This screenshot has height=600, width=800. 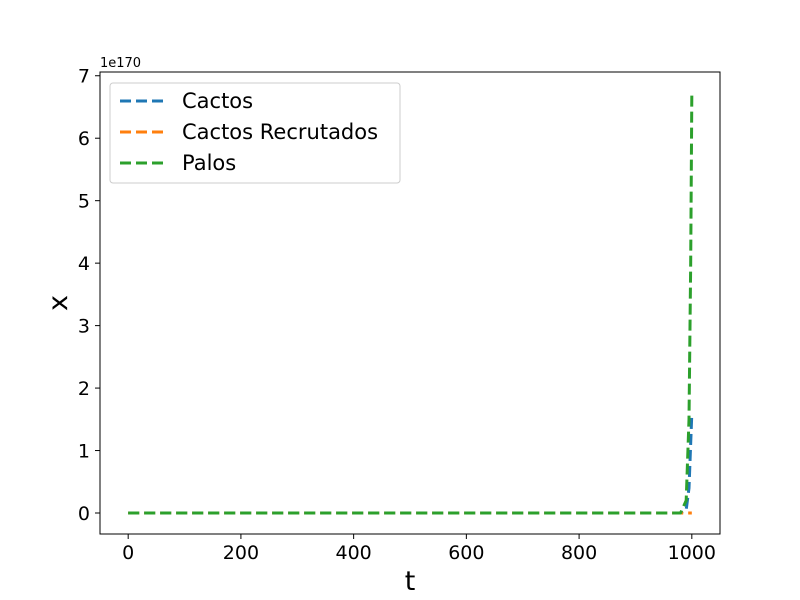 What do you see at coordinates (217, 101) in the screenshot?
I see `legend-label-1: Cactos` at bounding box center [217, 101].